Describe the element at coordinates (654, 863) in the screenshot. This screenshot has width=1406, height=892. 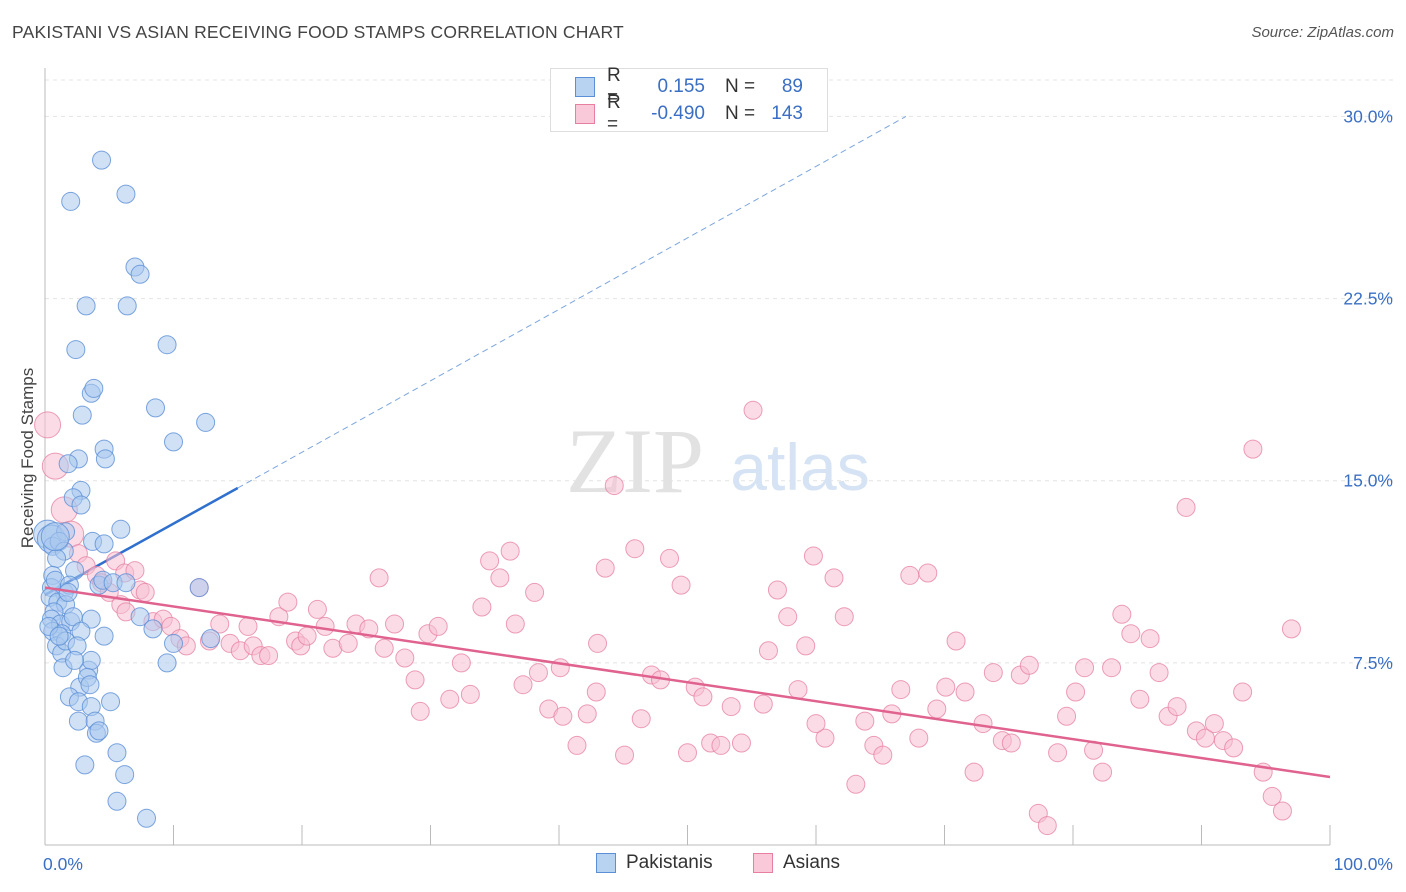
I see `bottom-legend-pakistani: Pakistanis` at that location.